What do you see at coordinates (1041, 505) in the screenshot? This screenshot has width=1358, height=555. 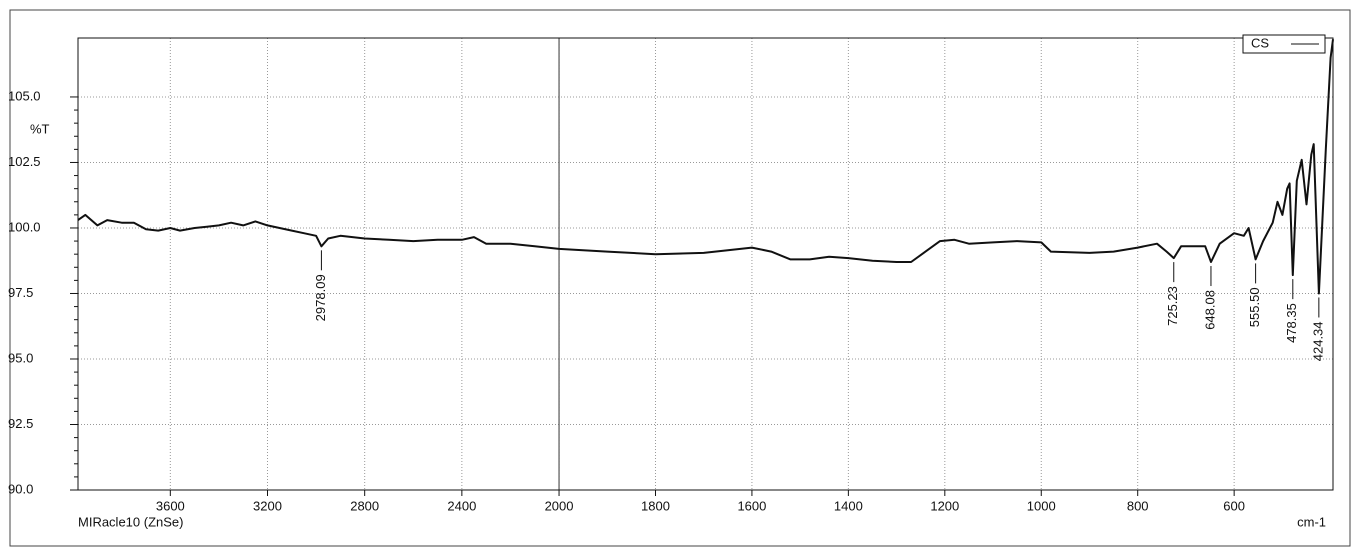 I see `x-tick-label: 1000` at bounding box center [1041, 505].